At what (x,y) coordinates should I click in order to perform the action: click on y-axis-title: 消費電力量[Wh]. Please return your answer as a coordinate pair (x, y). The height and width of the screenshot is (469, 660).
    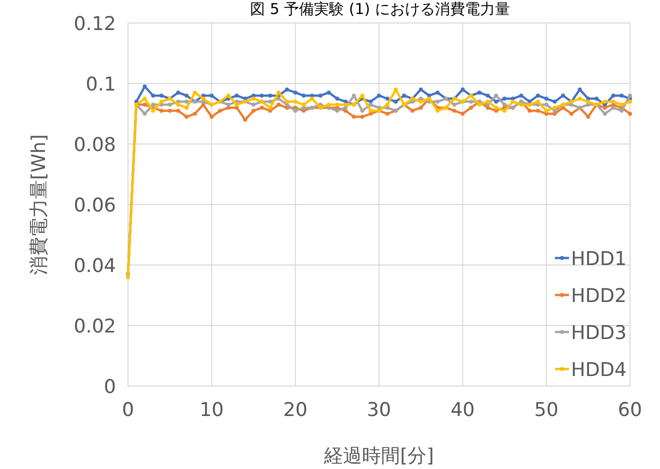
    Looking at the image, I should click on (39, 204).